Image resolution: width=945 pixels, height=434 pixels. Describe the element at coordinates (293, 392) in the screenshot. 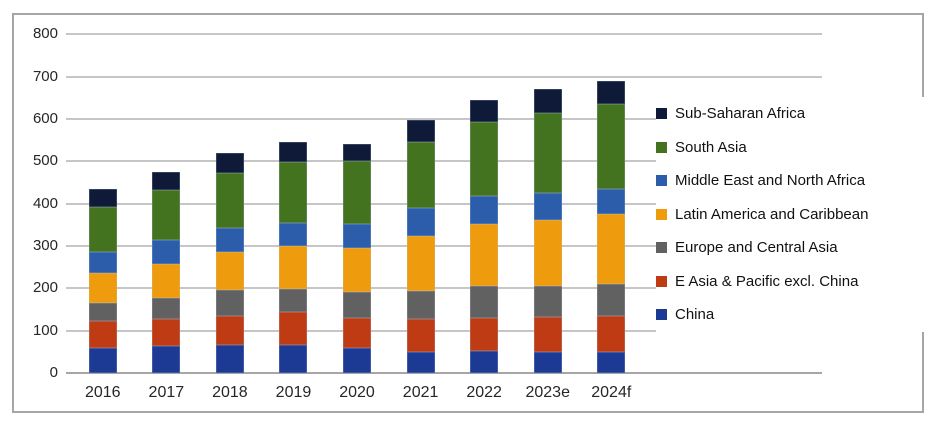

I see `x-axis-tick-label: 2019` at that location.